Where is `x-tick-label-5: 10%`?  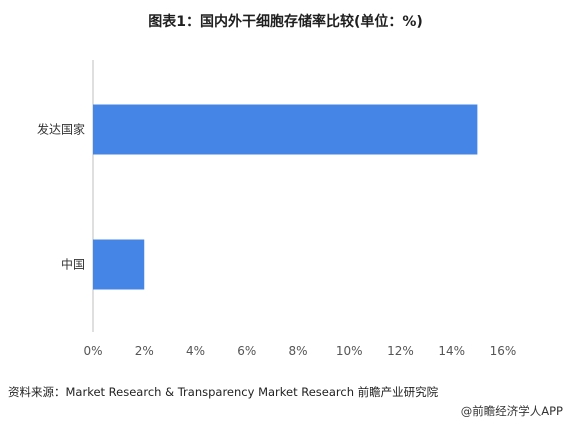
x-tick-label-5: 10% is located at coordinates (349, 351).